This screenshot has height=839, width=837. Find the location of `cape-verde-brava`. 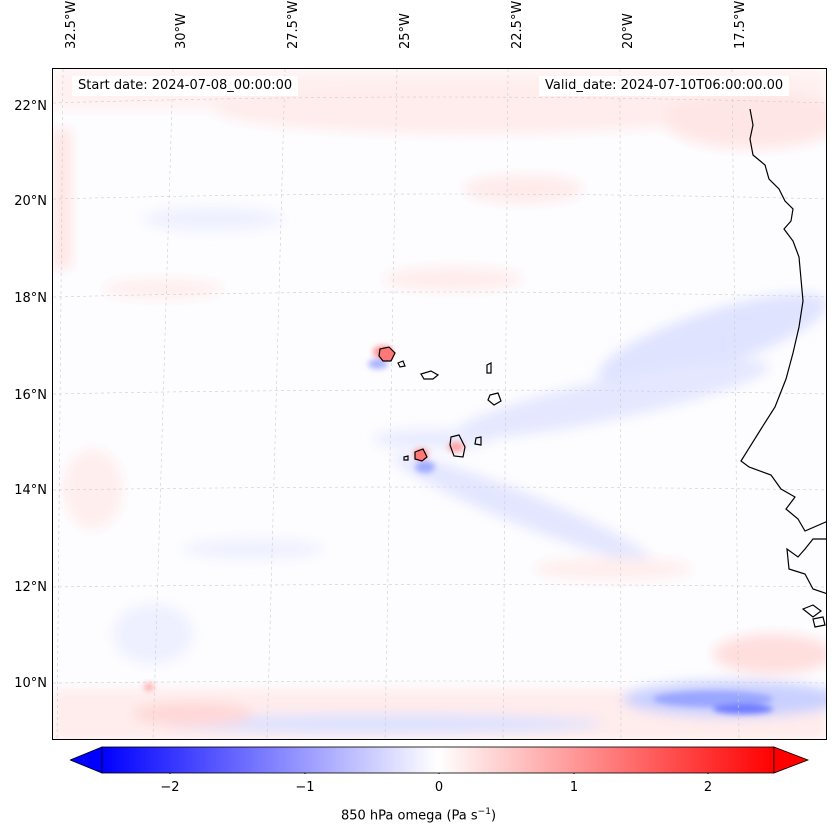

cape-verde-brava is located at coordinates (406, 458).